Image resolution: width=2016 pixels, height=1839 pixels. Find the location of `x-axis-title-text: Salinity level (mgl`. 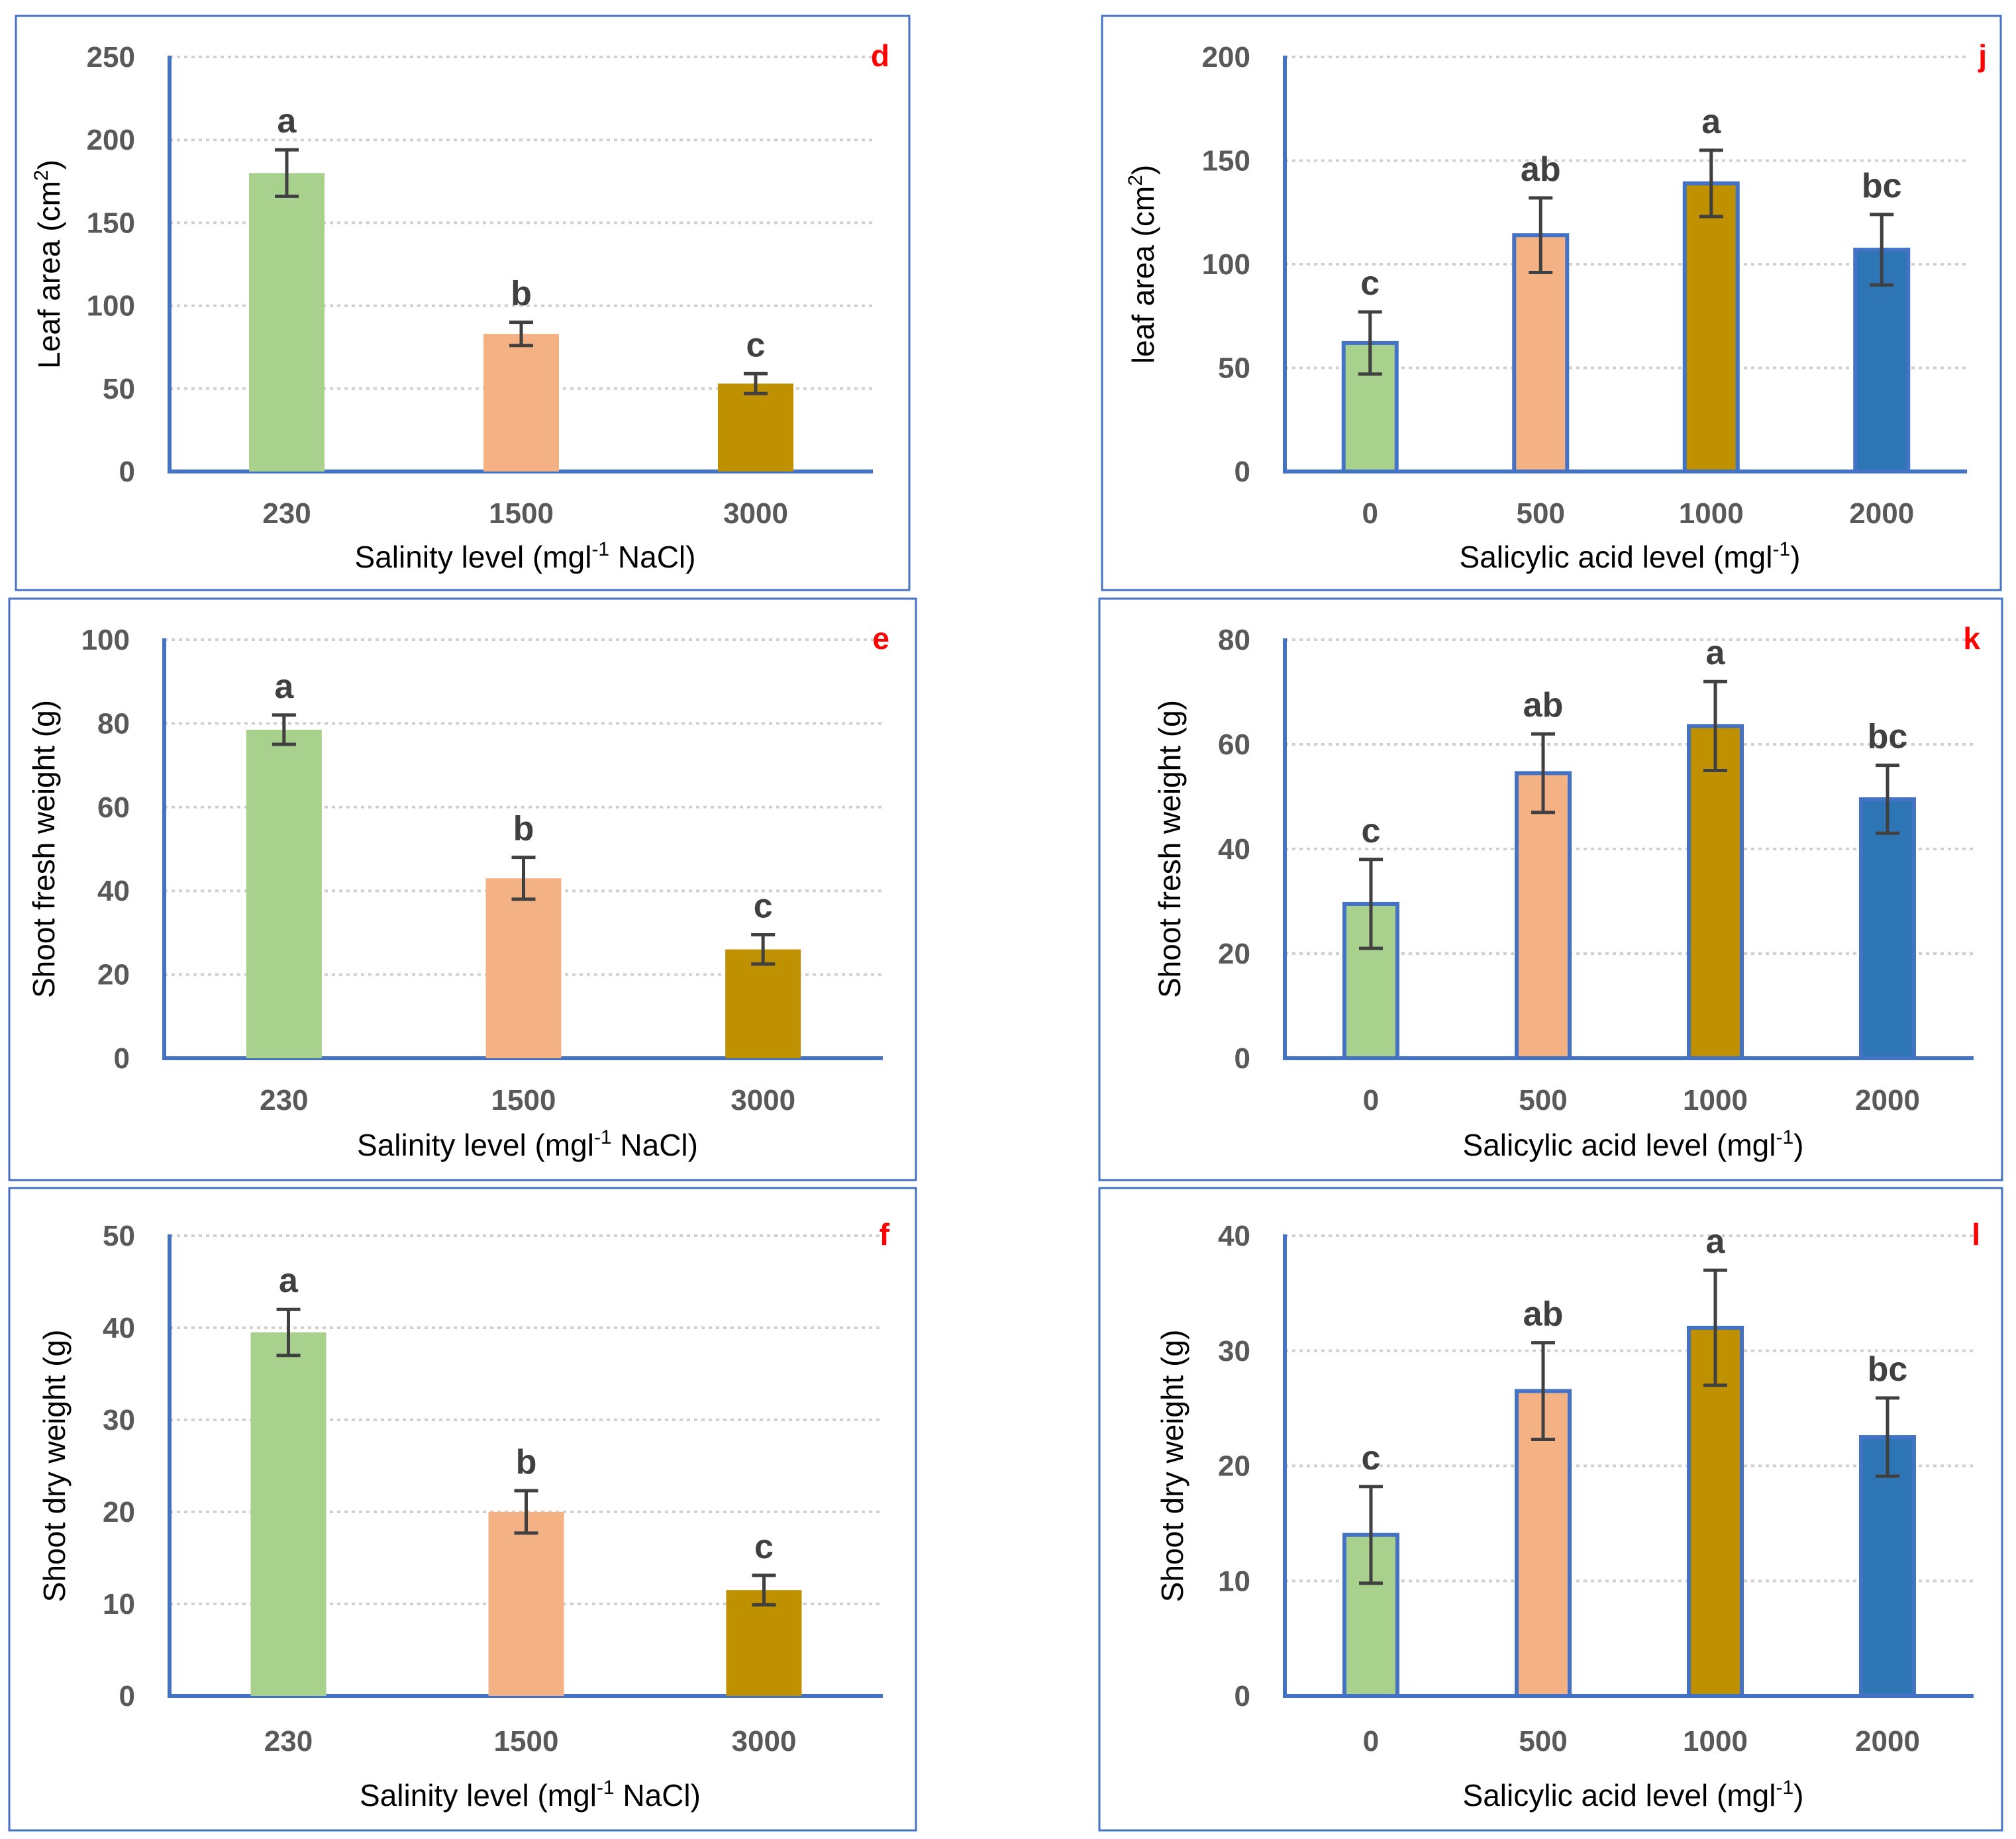

x-axis-title-text: Salinity level (mgl is located at coordinates (478, 1795).